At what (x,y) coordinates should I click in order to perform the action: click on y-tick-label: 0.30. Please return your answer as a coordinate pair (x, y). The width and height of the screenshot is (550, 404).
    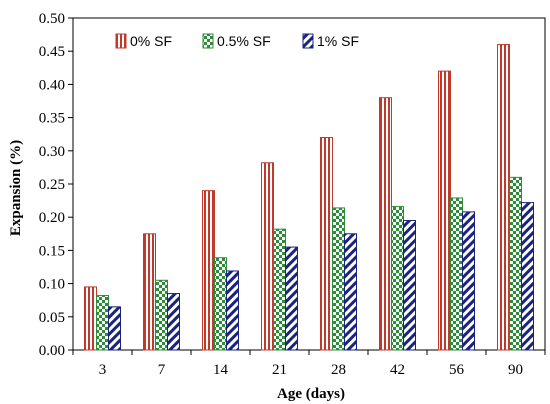
    Looking at the image, I should click on (52, 152).